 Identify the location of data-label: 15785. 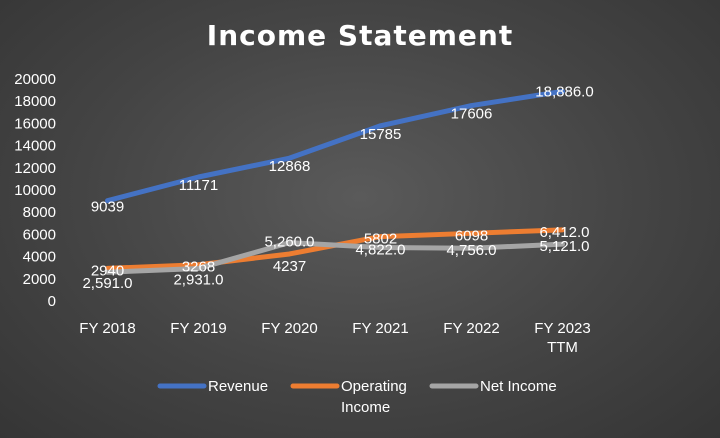
(381, 134).